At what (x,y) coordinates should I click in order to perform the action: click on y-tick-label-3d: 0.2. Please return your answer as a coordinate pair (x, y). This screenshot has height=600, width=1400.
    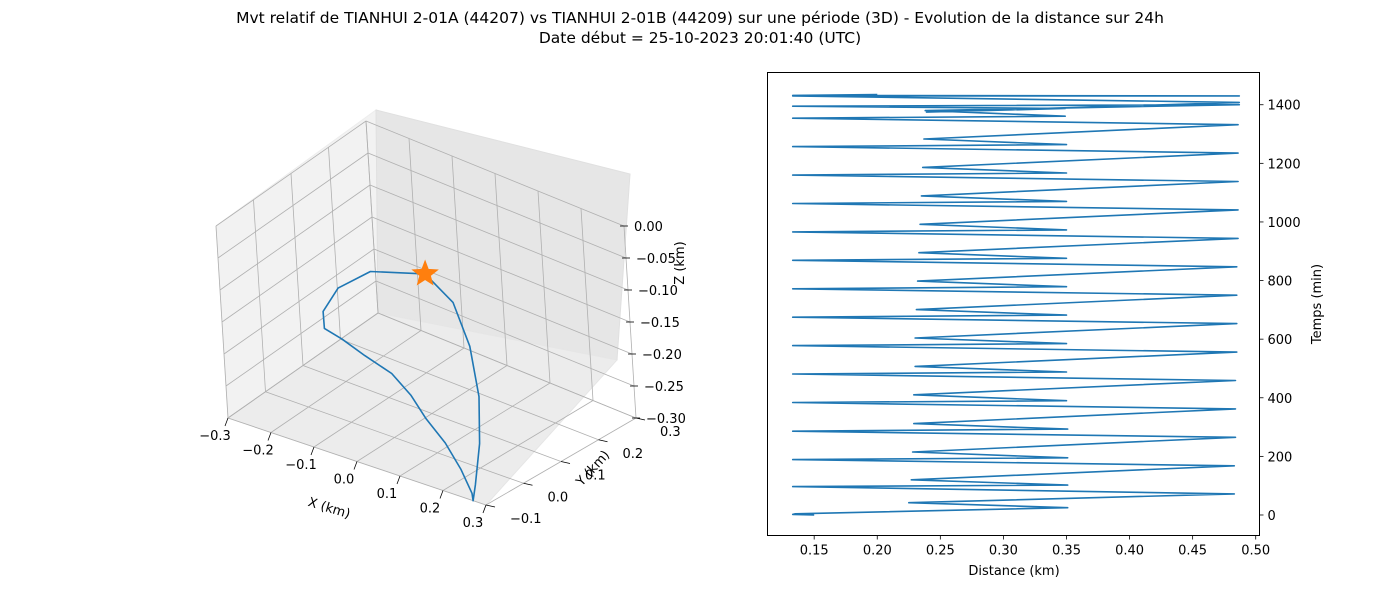
    Looking at the image, I should click on (633, 454).